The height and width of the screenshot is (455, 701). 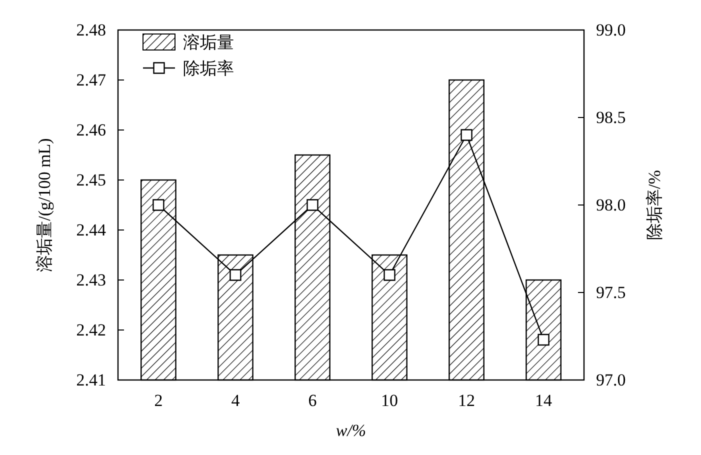 I want to click on y2-tick-label: 98.0, so click(x=611, y=204).